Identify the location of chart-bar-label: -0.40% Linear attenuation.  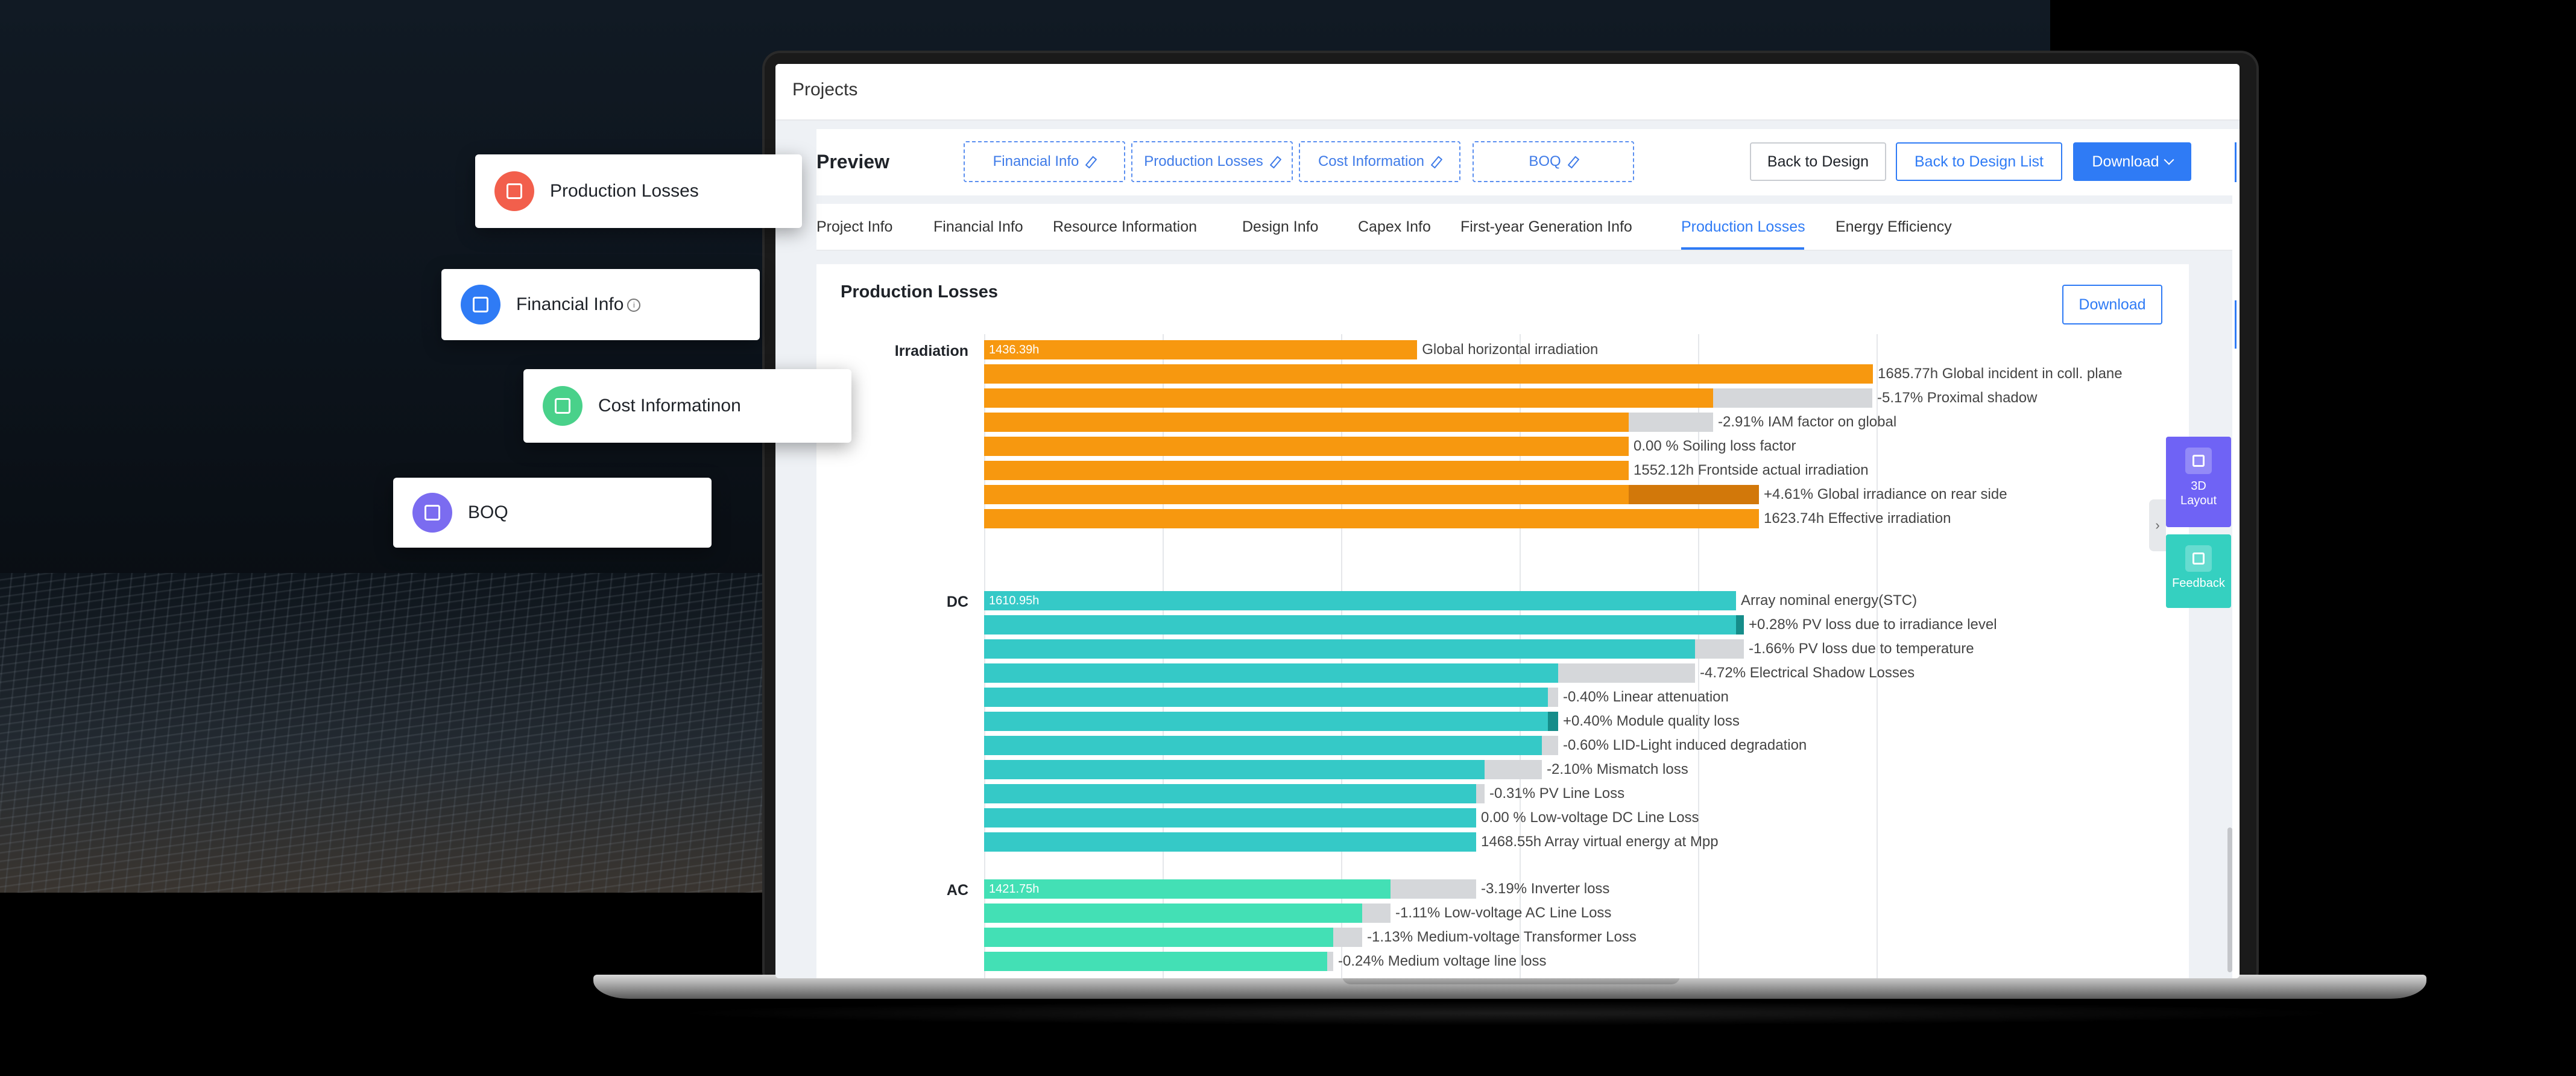
(1646, 697).